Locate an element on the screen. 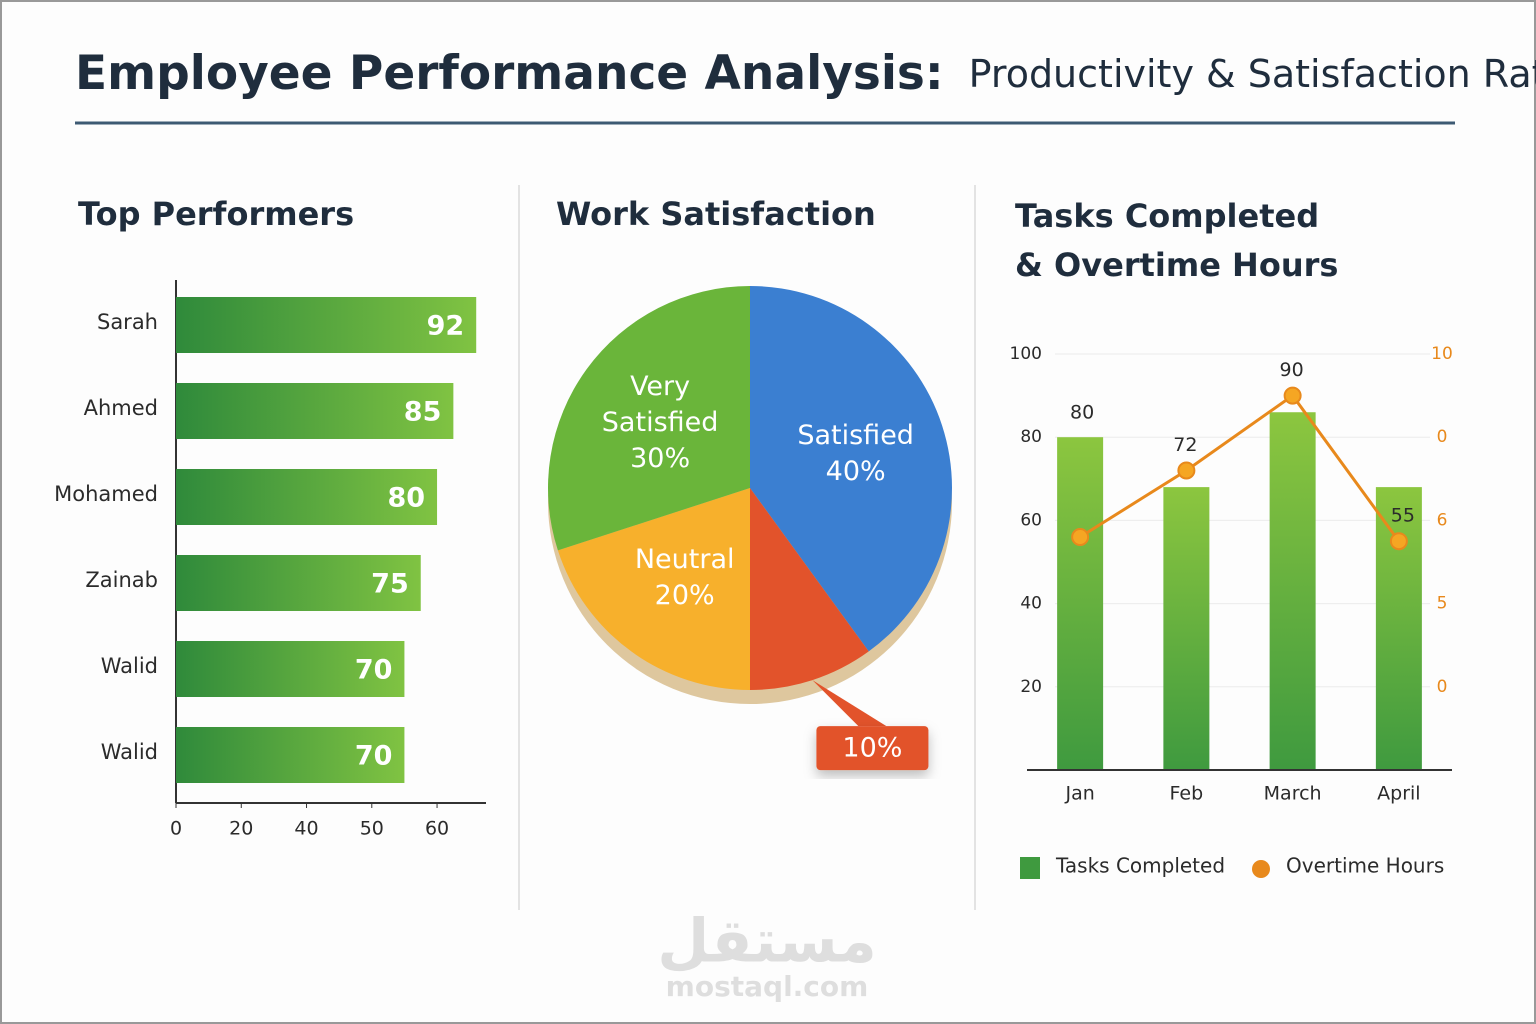 This screenshot has height=1024, width=1536. point-label: 55 is located at coordinates (1403, 516).